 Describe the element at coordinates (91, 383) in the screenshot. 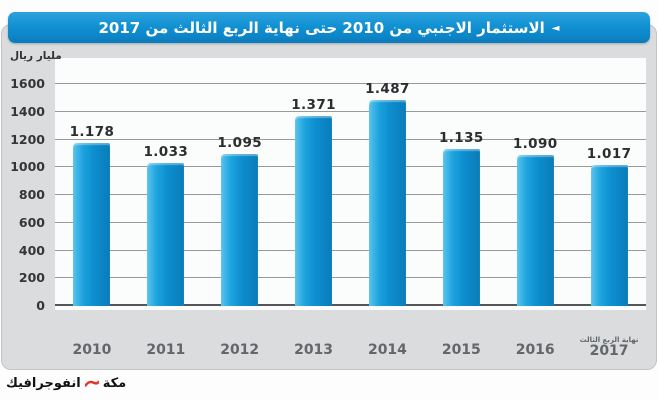

I see `red-swoosh-icon` at that location.